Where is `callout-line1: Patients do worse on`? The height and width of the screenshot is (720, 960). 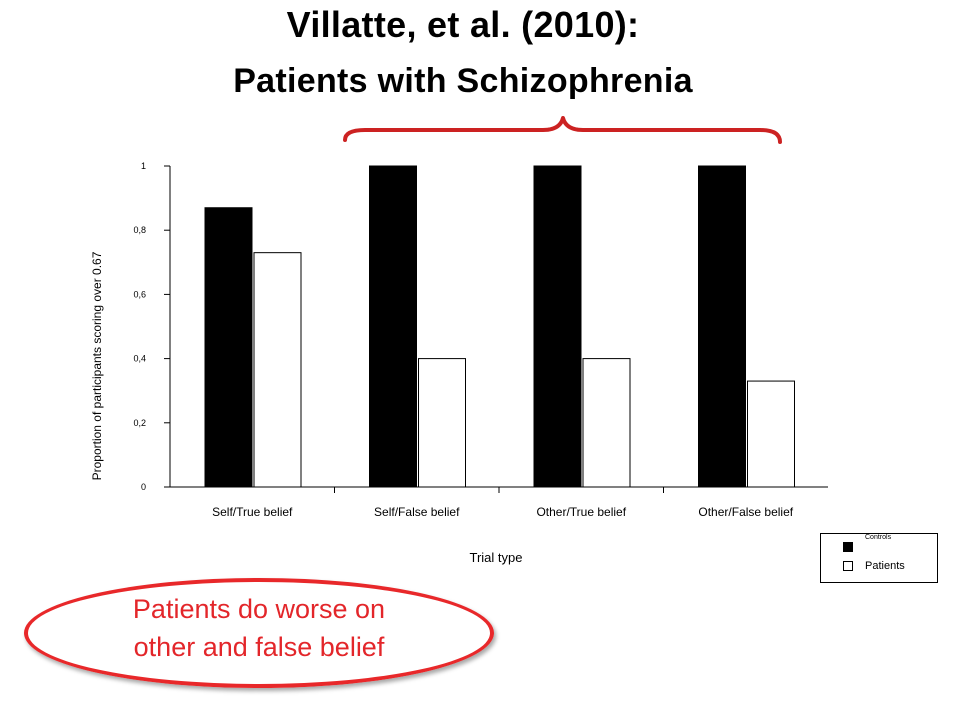 callout-line1: Patients do worse on is located at coordinates (259, 609).